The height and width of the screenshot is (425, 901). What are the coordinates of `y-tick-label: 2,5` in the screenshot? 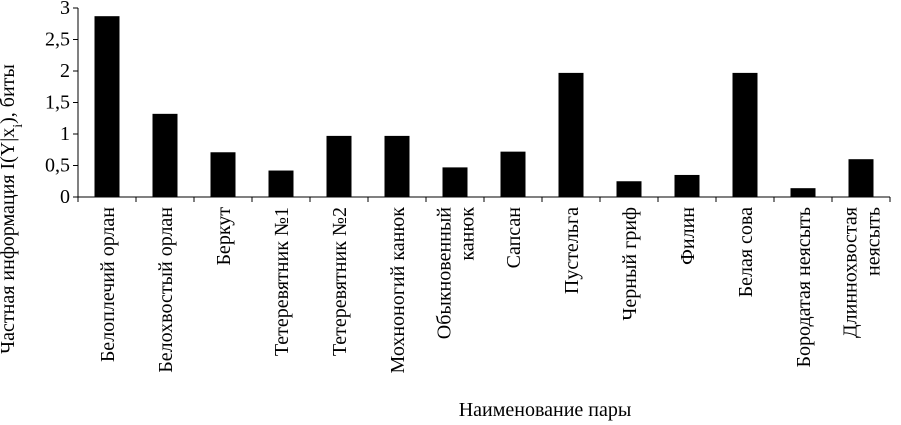 It's located at (57, 40).